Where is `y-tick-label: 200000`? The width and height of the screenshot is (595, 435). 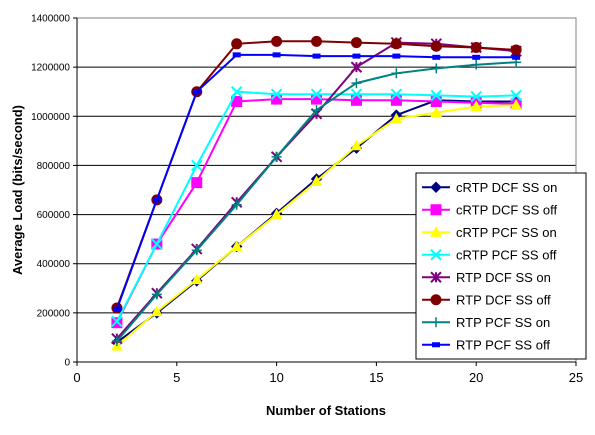
y-tick-label: 200000 is located at coordinates (54, 313).